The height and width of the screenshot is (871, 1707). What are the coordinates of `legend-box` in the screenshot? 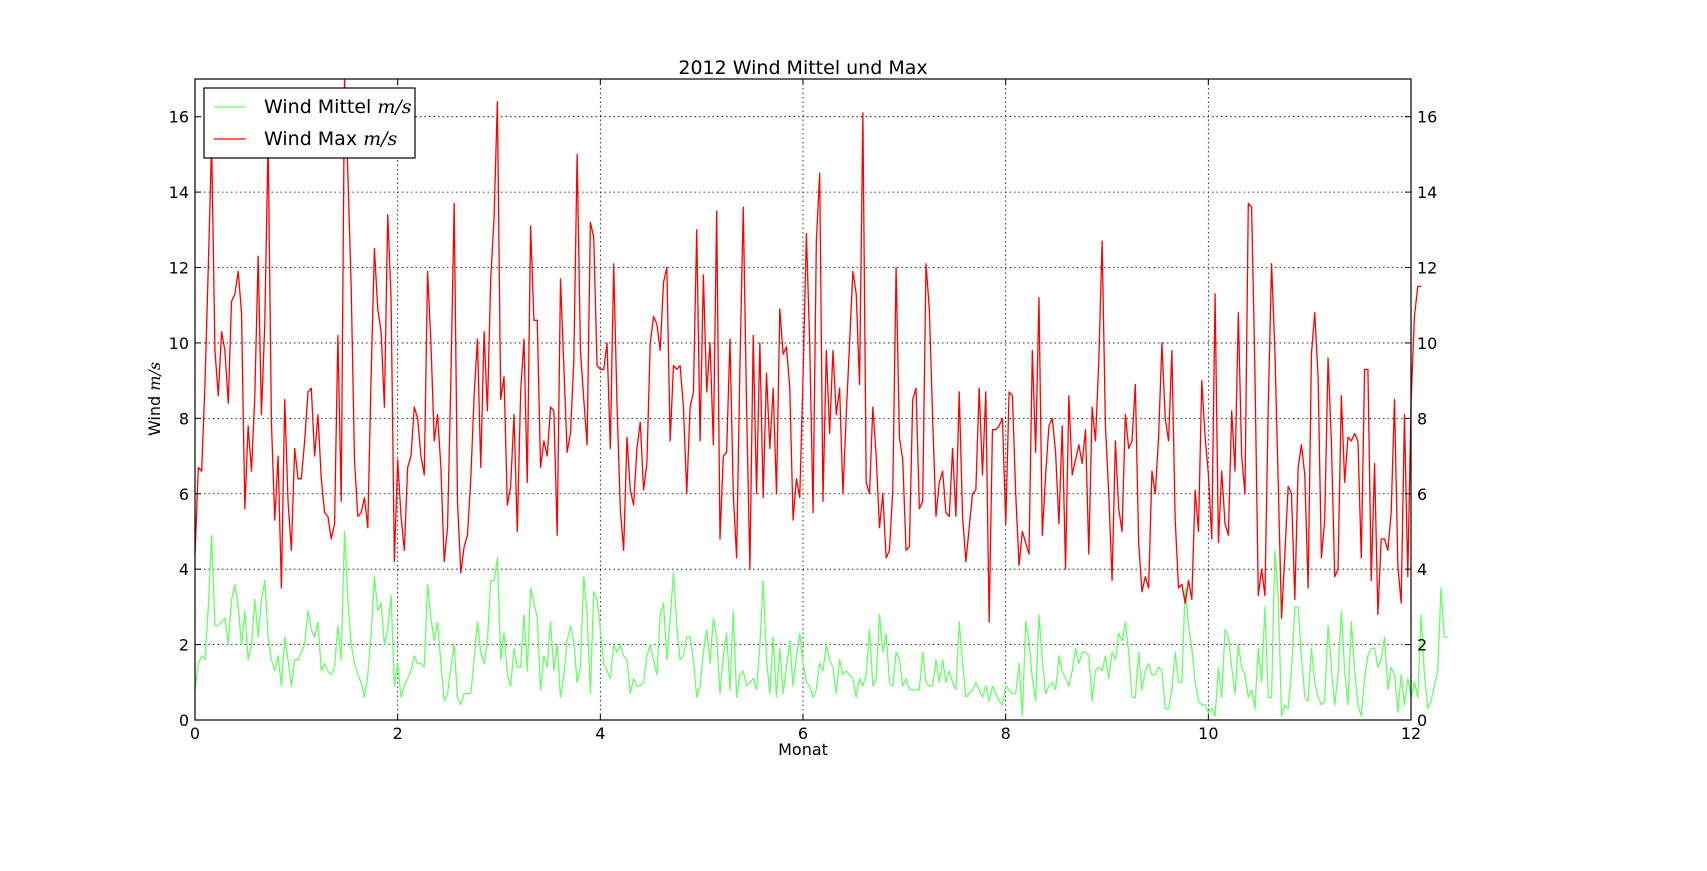 It's located at (309, 123).